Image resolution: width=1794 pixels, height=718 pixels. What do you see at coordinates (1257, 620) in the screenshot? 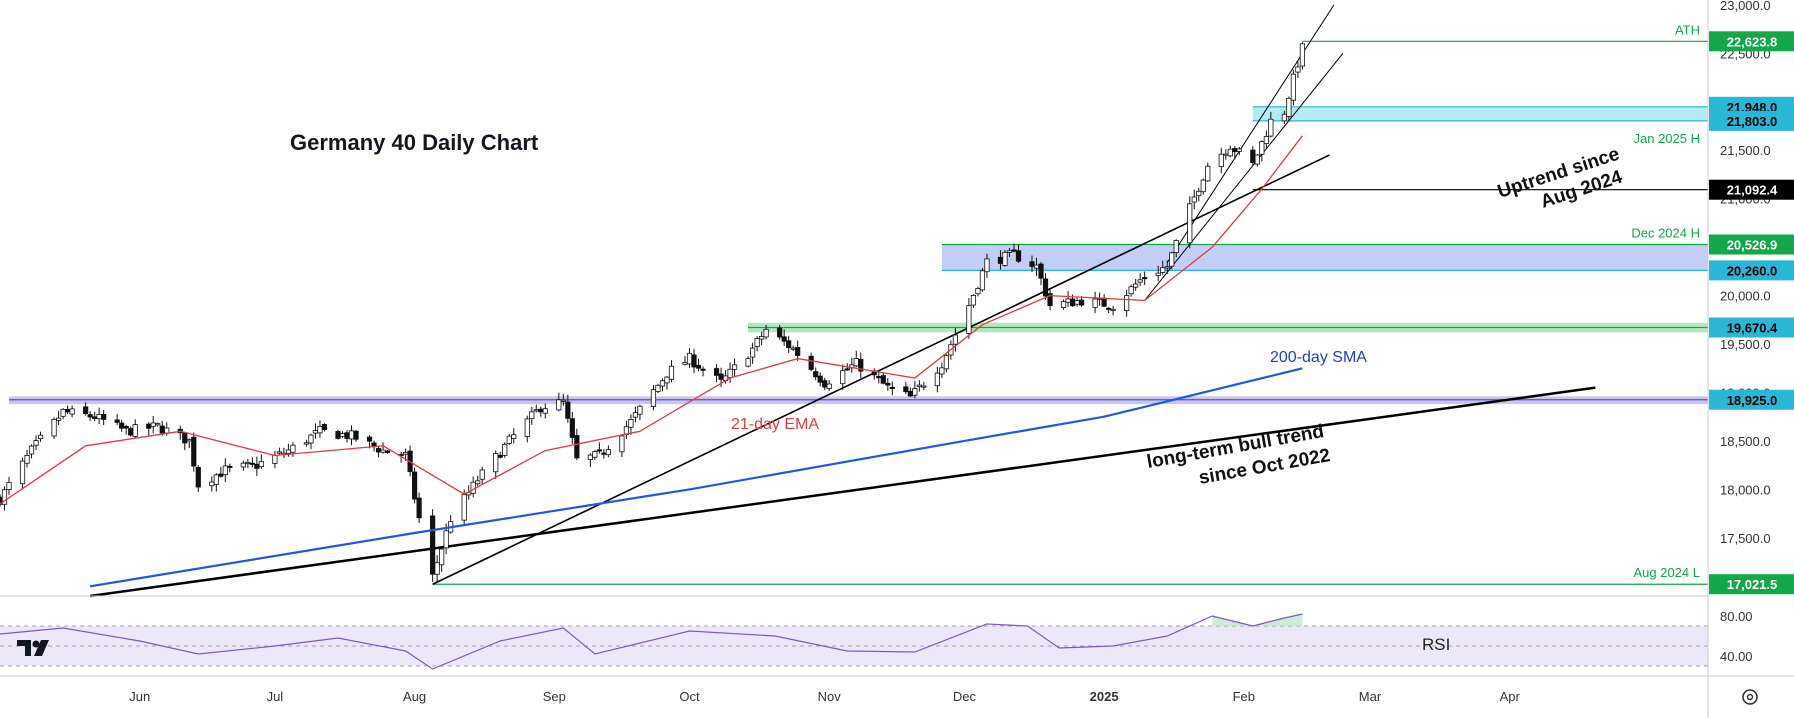
I see `rsi-overbought-fill` at bounding box center [1257, 620].